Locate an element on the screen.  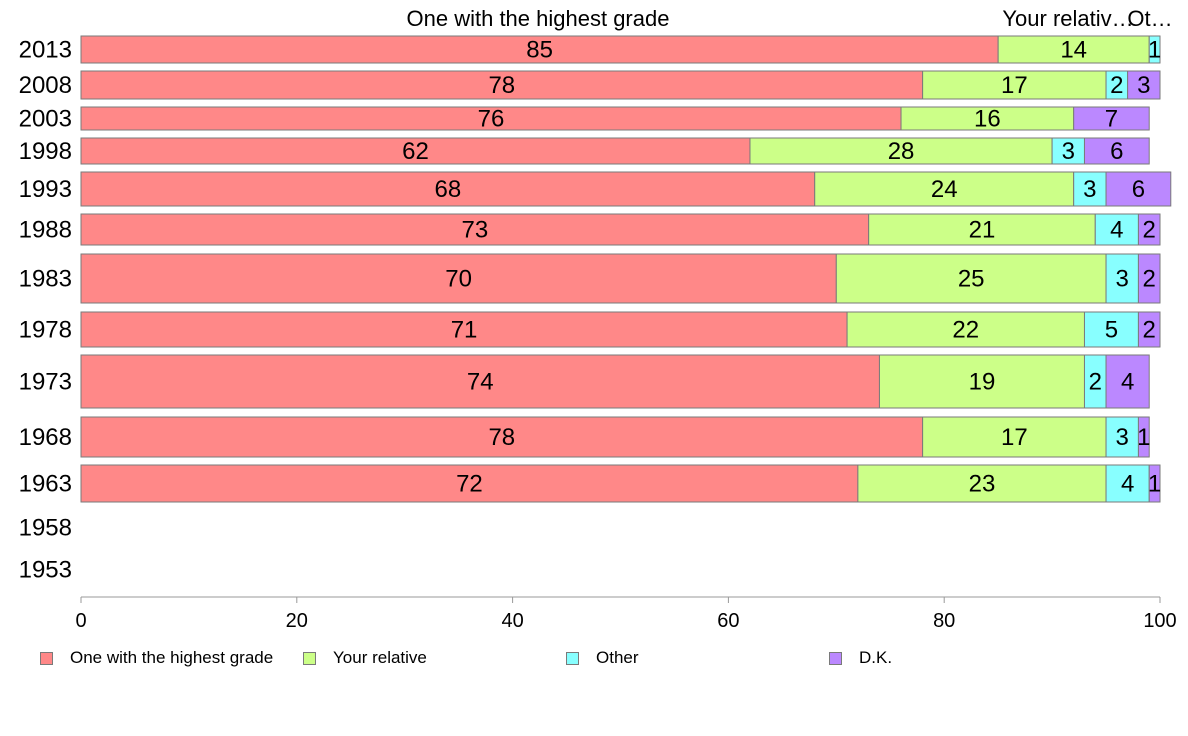
x-tick-label: 80 is located at coordinates (944, 621).